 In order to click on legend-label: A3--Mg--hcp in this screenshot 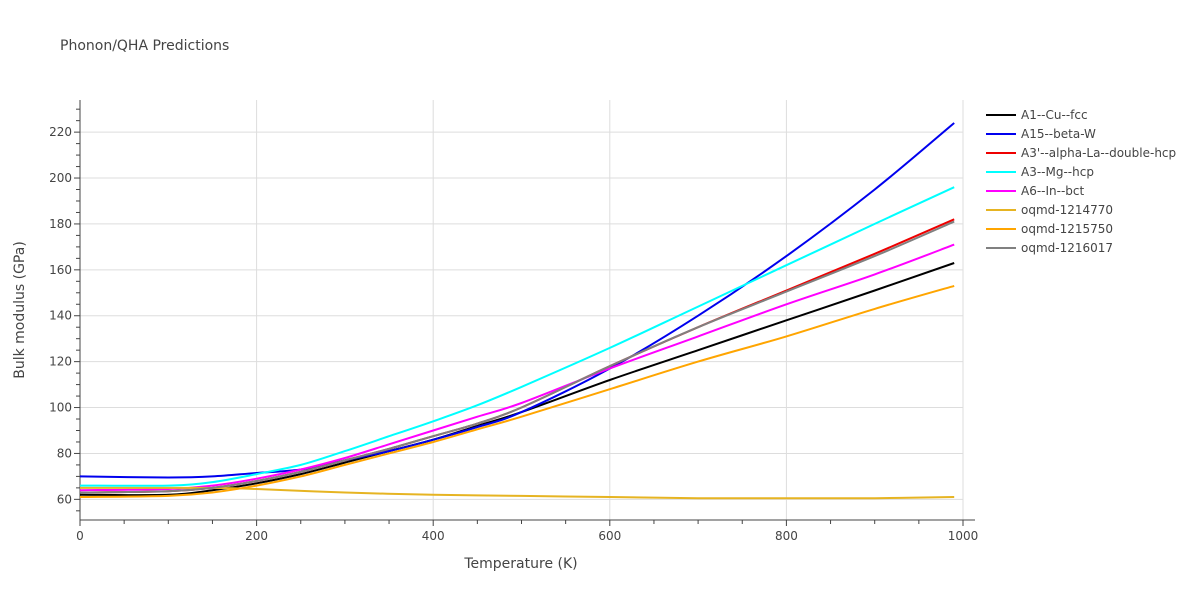, I will do `click(1057, 172)`.